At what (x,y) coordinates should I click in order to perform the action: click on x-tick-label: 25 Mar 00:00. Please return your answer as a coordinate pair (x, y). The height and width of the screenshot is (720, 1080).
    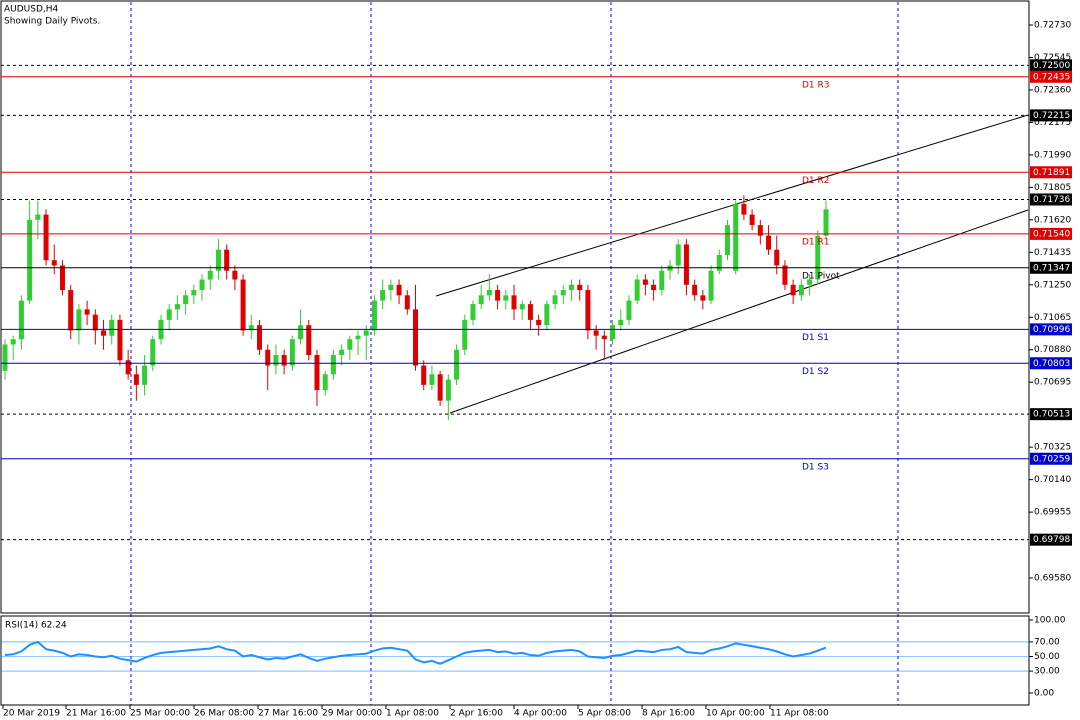
    Looking at the image, I should click on (160, 714).